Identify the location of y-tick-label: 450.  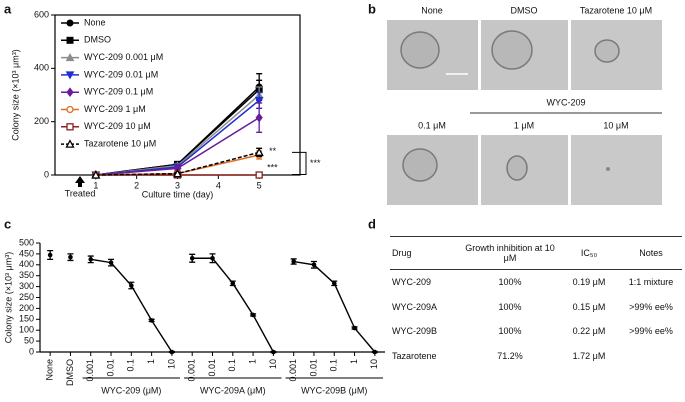
(26, 253).